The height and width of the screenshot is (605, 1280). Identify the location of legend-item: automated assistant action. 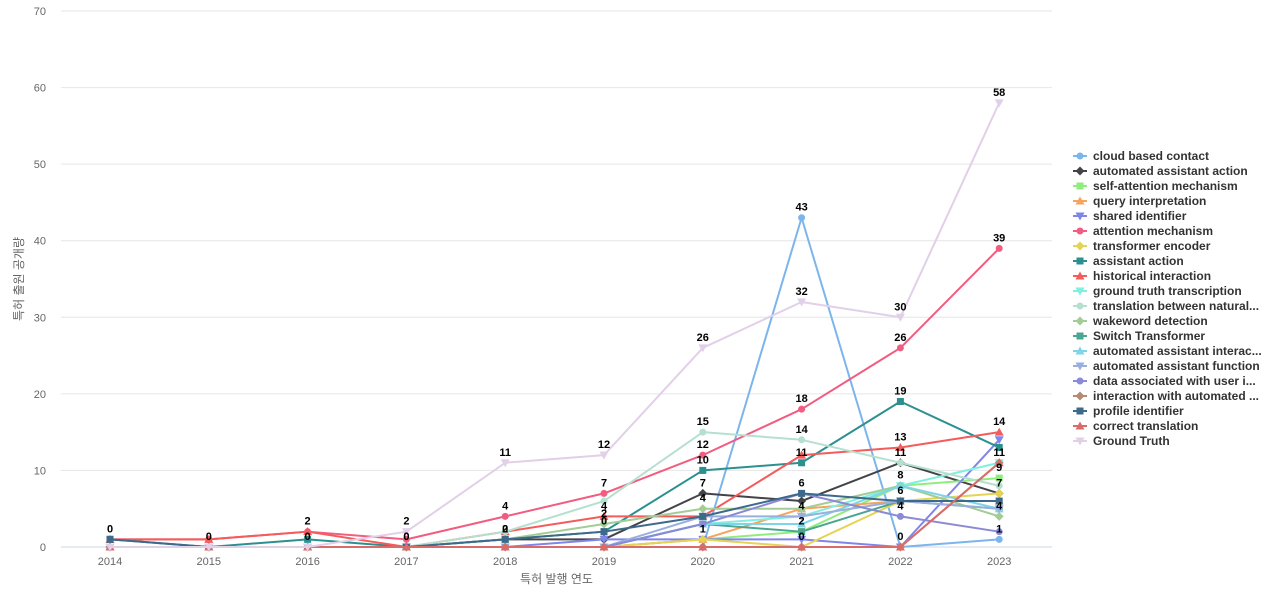
(1160, 171).